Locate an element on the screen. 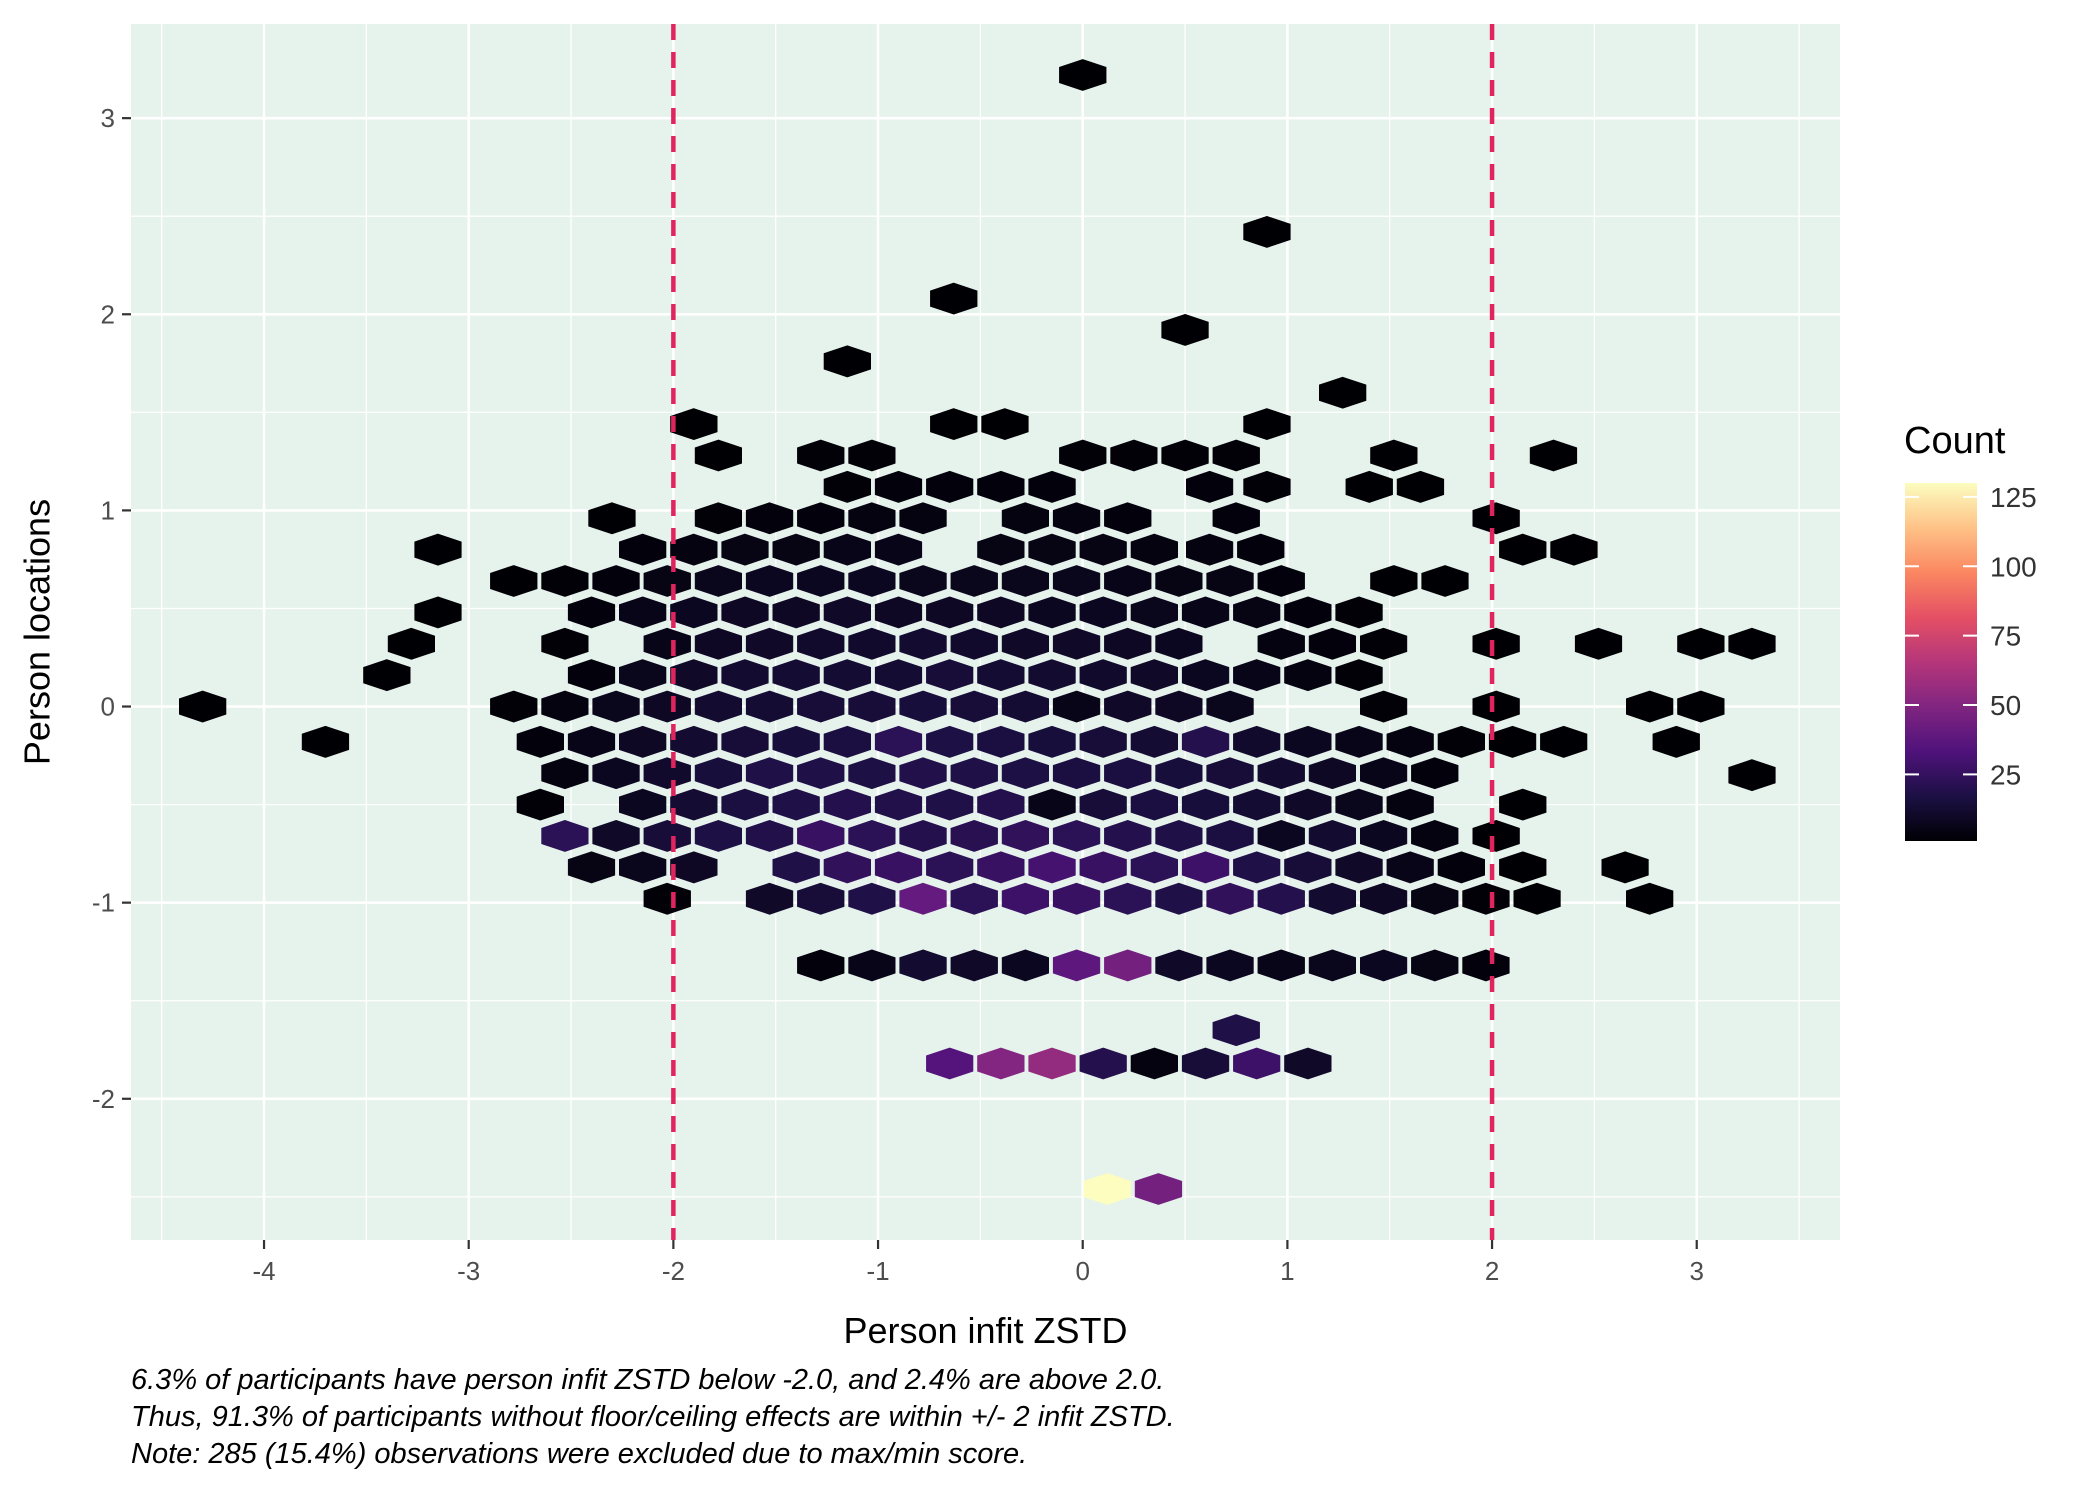 The width and height of the screenshot is (2100, 1500). x-axis-title: Person infit ZSTD is located at coordinates (985, 1330).